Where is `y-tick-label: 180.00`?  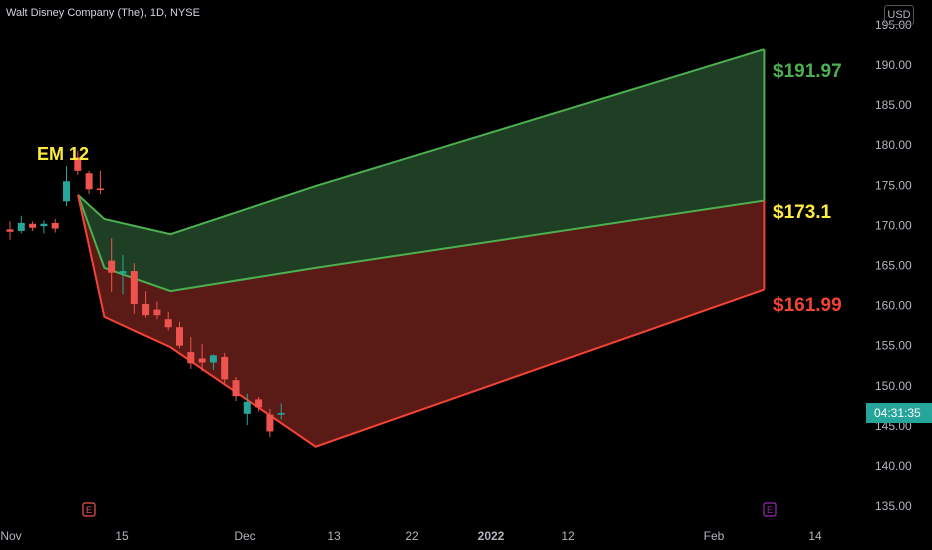
y-tick-label: 180.00 is located at coordinates (893, 145).